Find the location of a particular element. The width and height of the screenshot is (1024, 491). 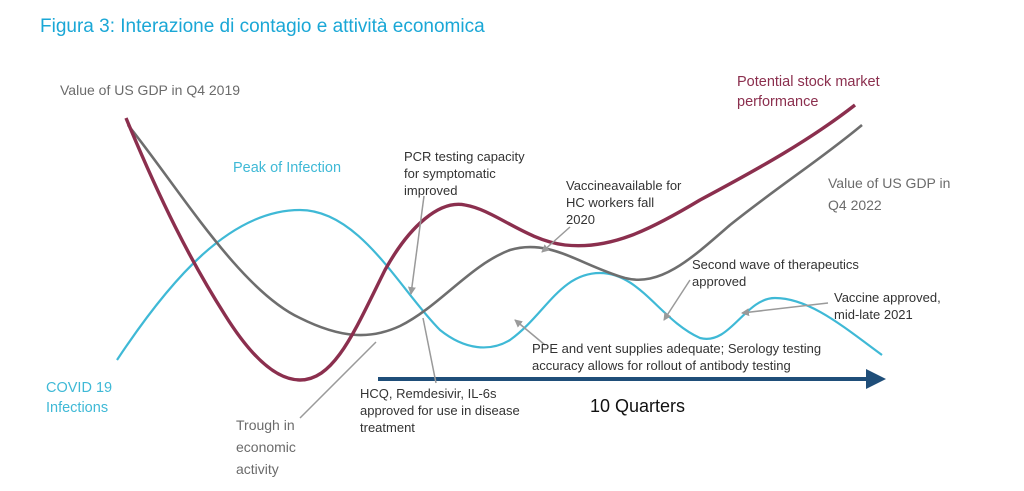

label-trough: Trough in economic activity is located at coordinates (266, 447).